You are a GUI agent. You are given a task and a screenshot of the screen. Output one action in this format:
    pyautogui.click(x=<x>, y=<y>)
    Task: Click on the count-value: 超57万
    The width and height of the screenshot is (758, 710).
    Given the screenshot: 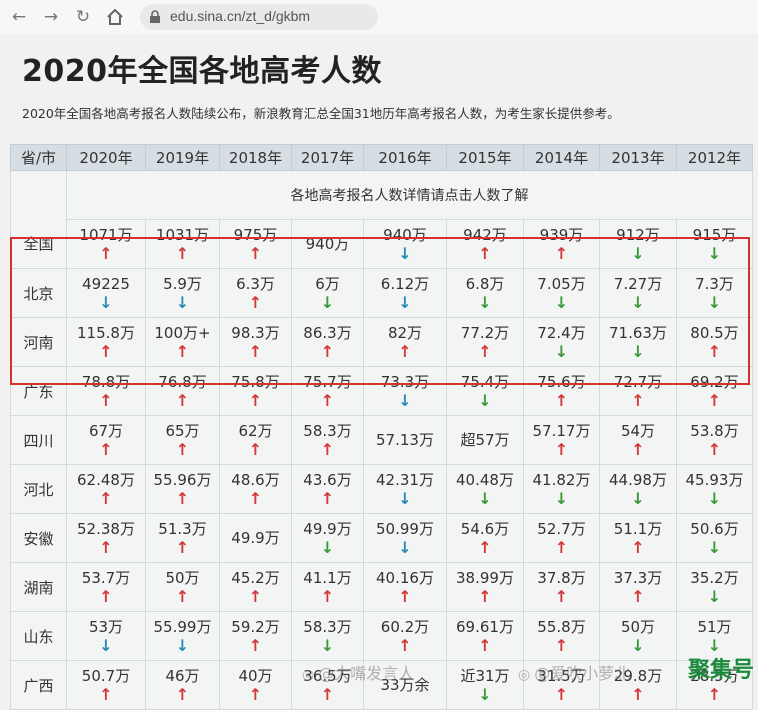 What is the action you would take?
    pyautogui.click(x=485, y=439)
    